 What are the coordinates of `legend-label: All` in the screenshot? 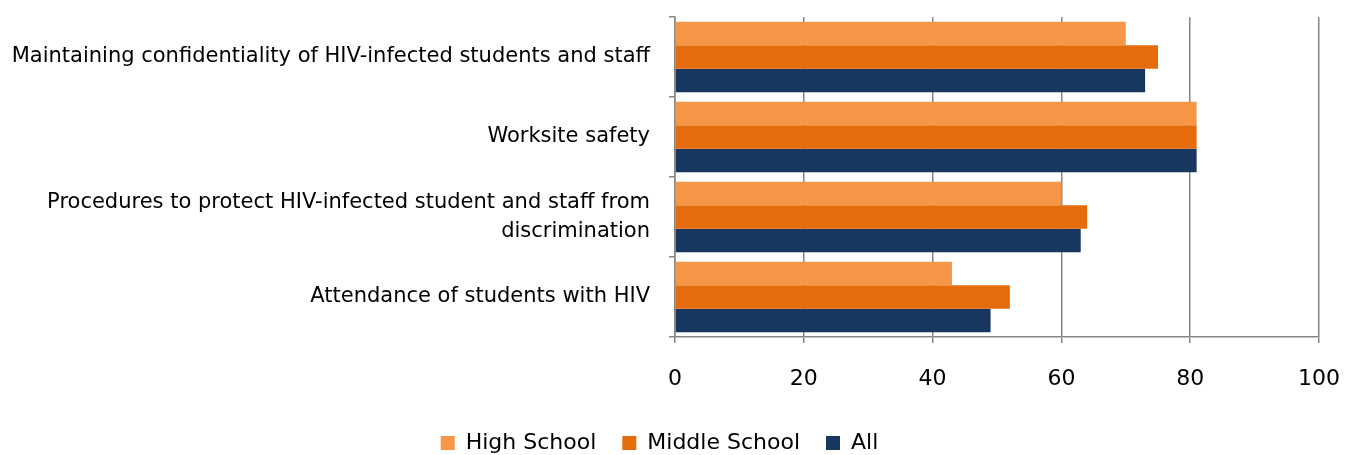 It's located at (865, 441).